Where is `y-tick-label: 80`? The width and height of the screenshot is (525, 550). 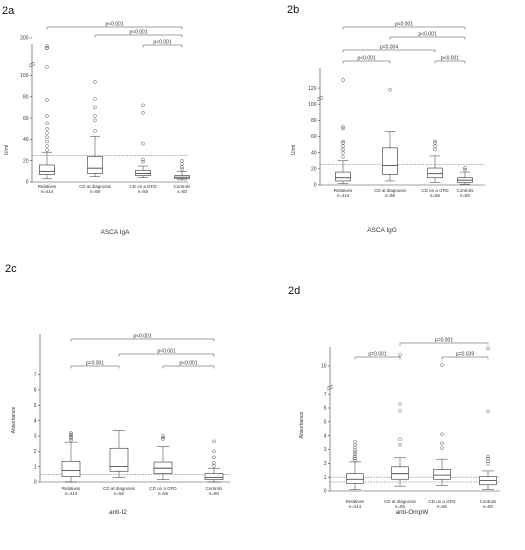
y-tick-label: 80 is located at coordinates (314, 121).